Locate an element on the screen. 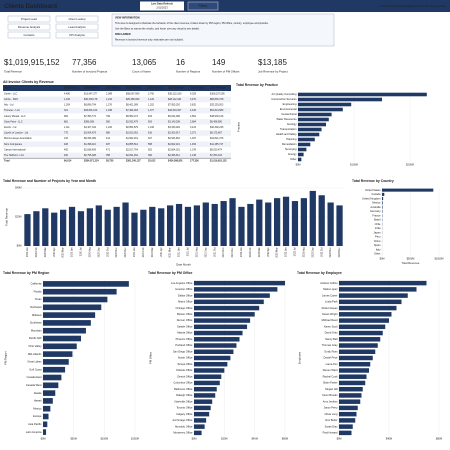  x-tick-label: $150M is located at coordinates (135, 439).